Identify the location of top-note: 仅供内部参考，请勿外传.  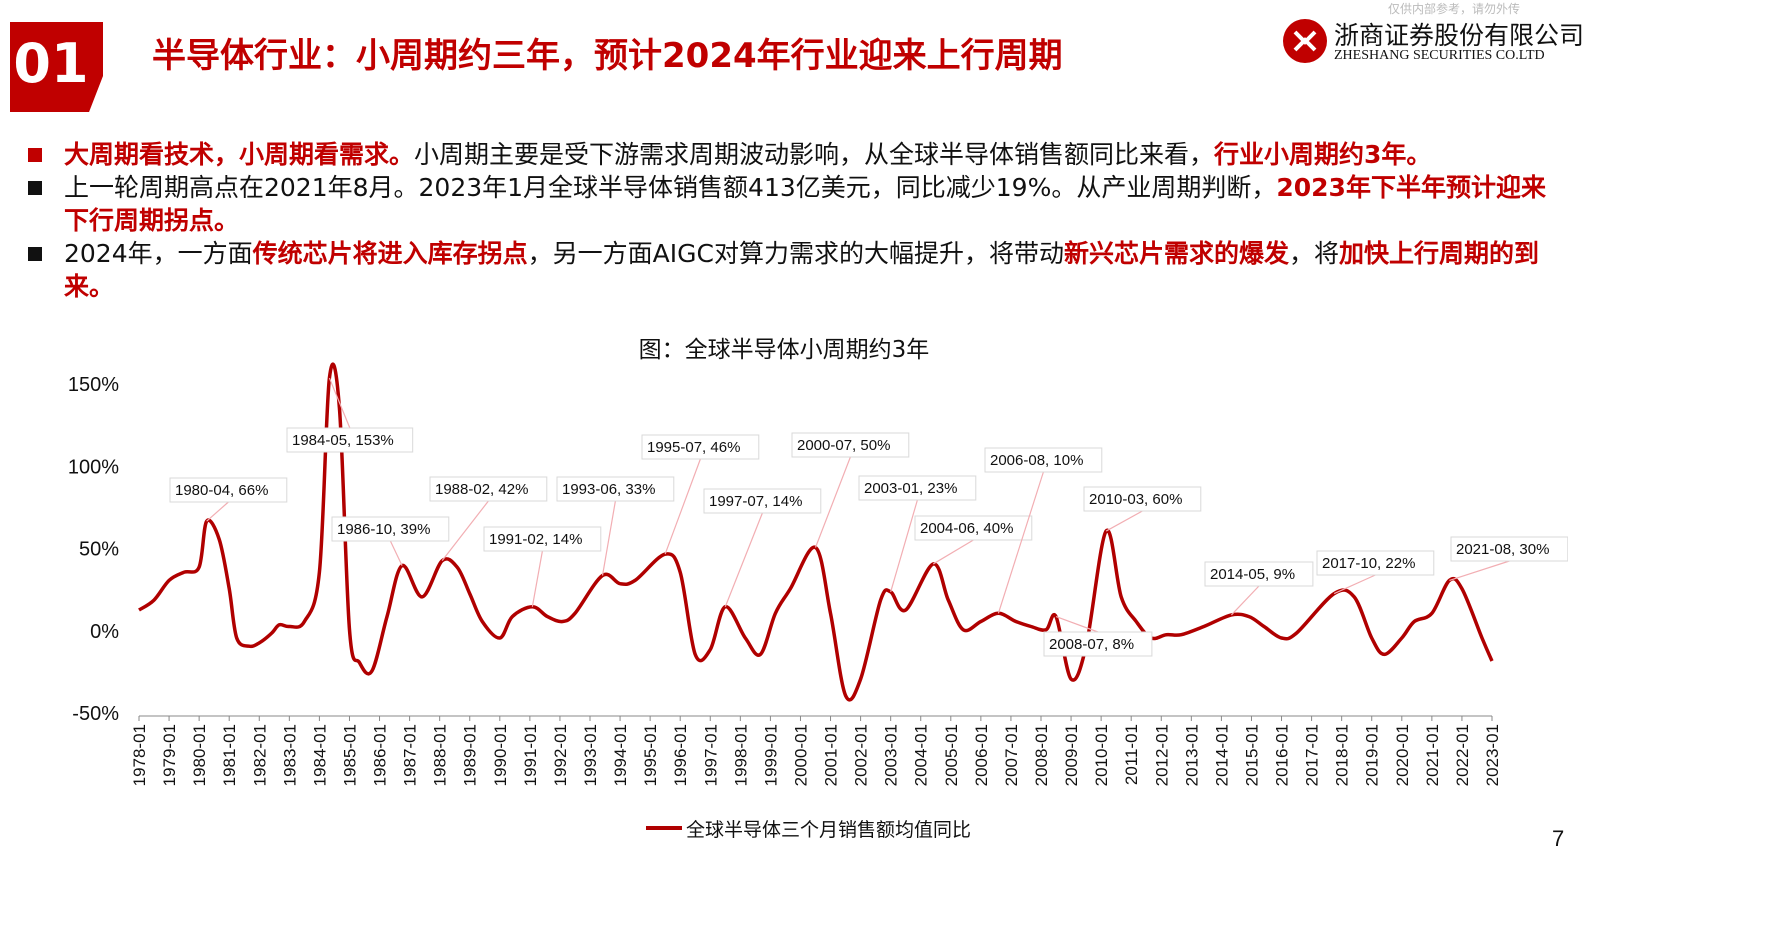
(1454, 9).